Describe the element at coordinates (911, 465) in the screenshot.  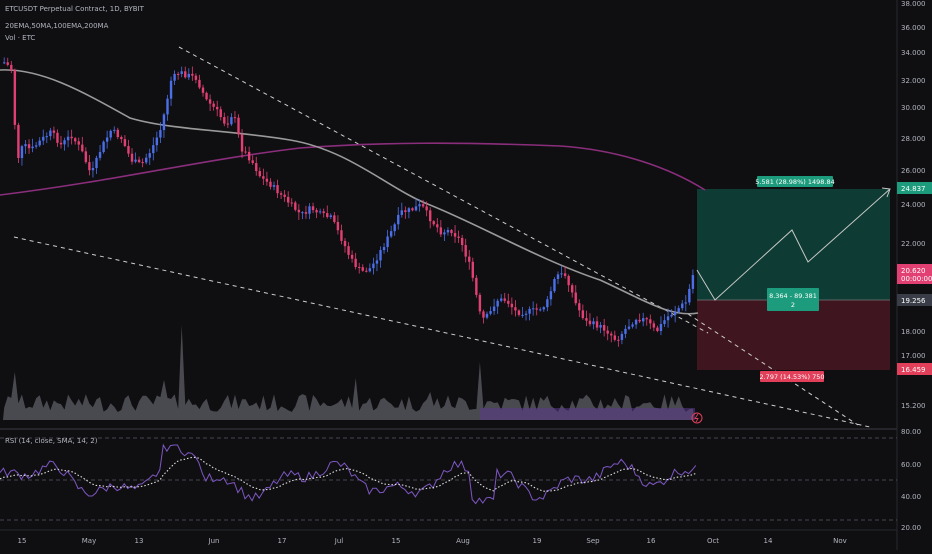
I see `rsi-tick-label: 60.00` at that location.